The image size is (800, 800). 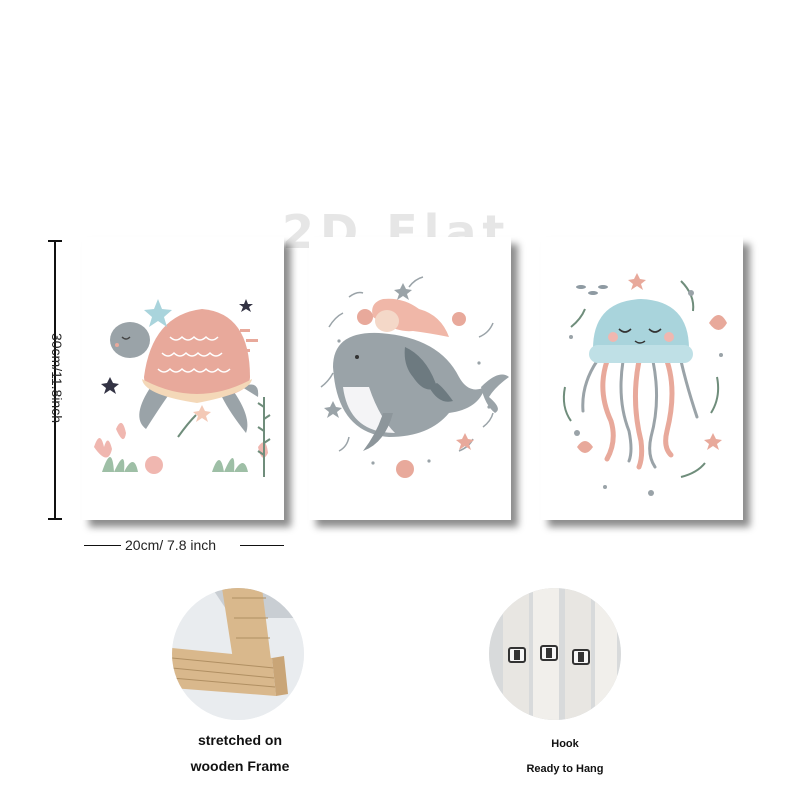 I want to click on height-label: 30cm/11.8inch, so click(x=57, y=377).